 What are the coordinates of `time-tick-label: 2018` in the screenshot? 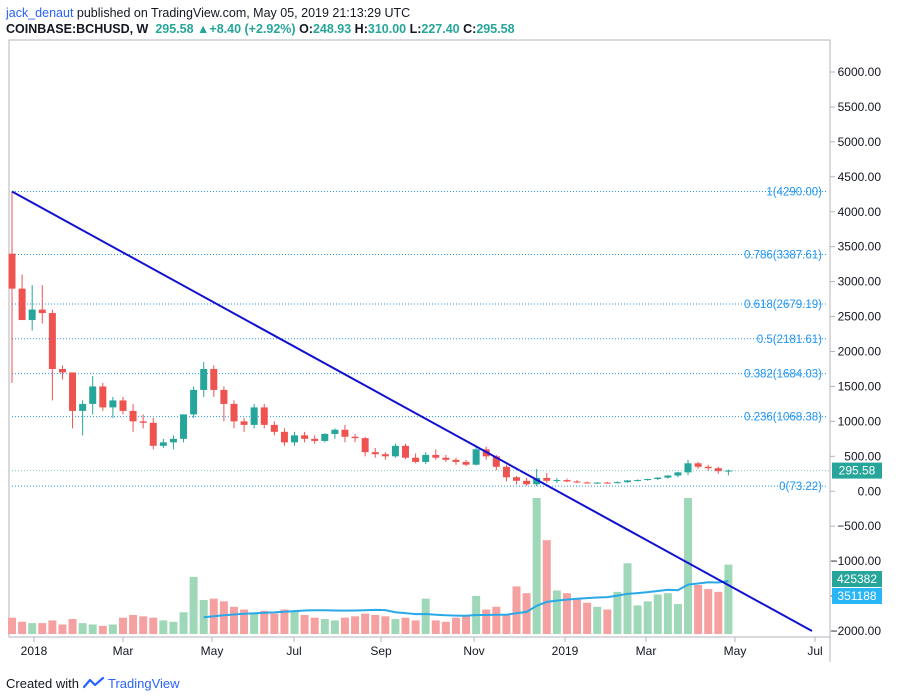 It's located at (34, 651).